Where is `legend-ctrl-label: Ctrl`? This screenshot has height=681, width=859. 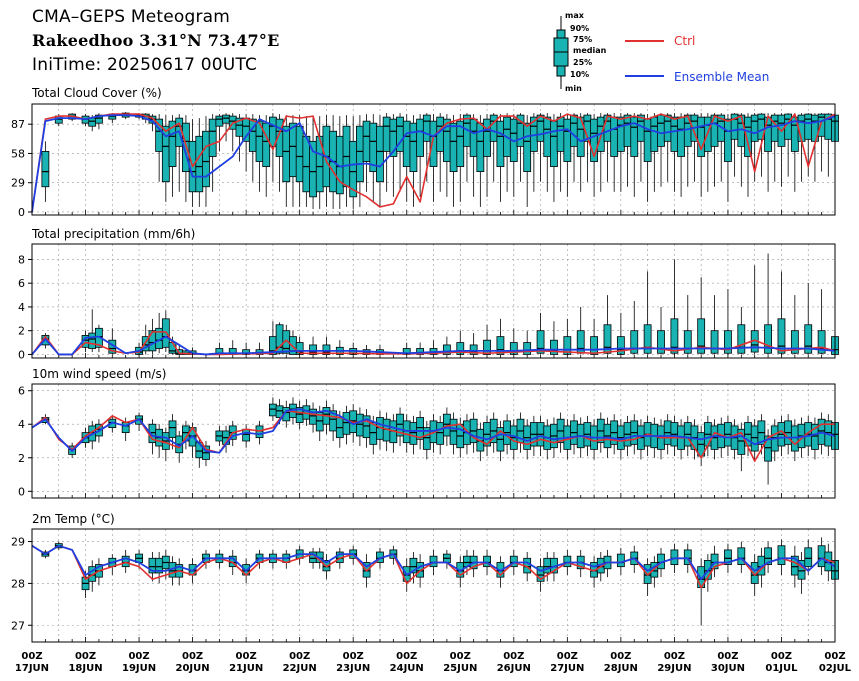 legend-ctrl-label: Ctrl is located at coordinates (684, 41).